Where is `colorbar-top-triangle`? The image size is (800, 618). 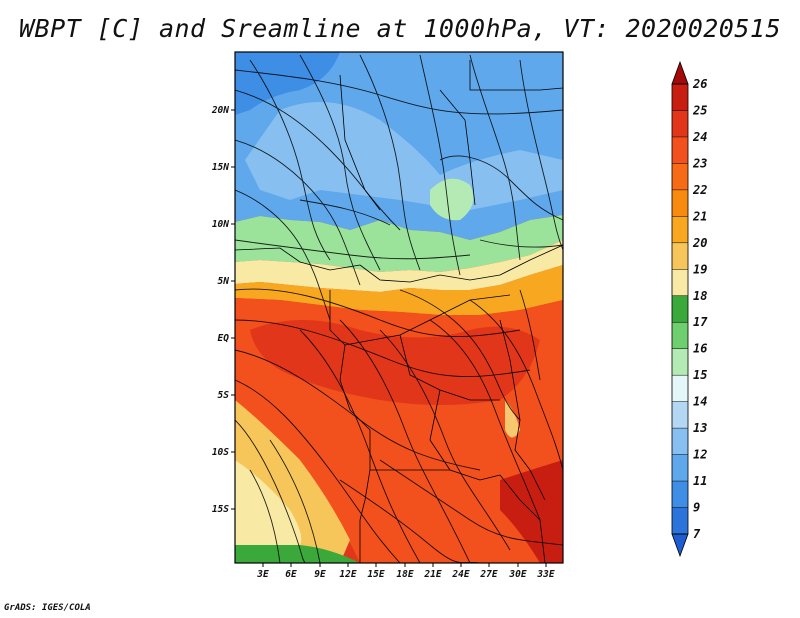 colorbar-top-triangle is located at coordinates (680, 72).